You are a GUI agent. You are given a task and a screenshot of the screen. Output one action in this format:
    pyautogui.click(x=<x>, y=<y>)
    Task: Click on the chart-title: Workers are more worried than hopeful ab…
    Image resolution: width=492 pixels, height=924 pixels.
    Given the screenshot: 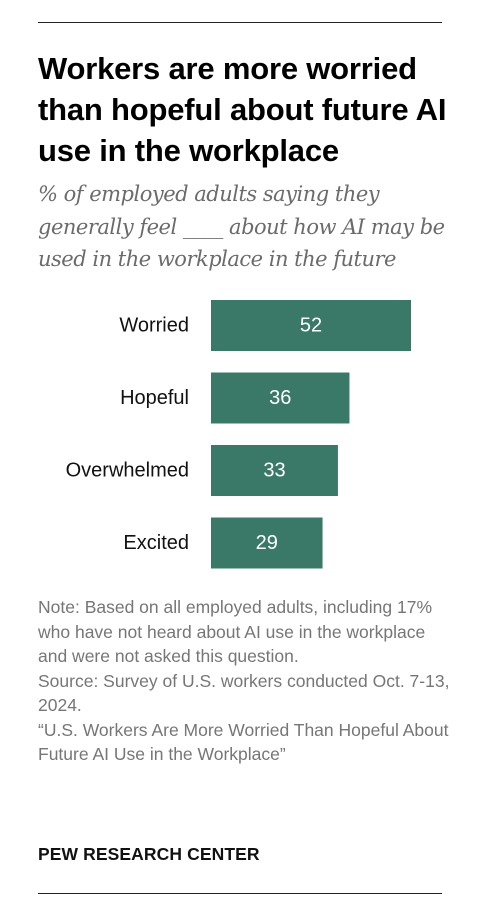 What is the action you would take?
    pyautogui.click(x=242, y=109)
    